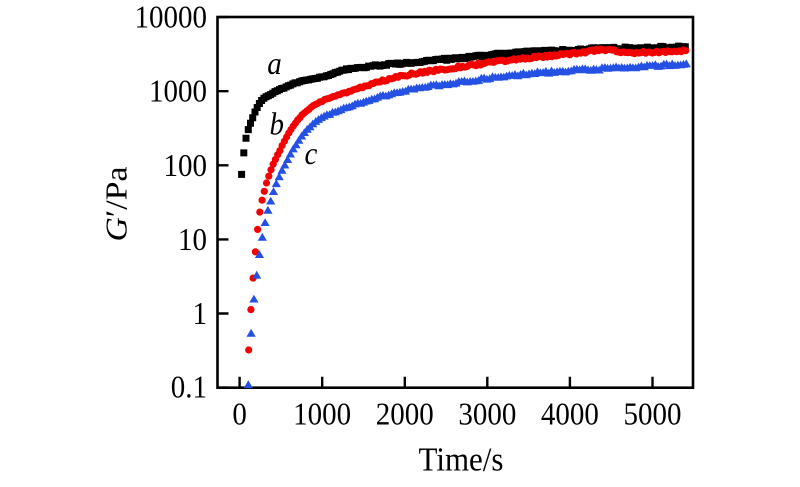 The height and width of the screenshot is (487, 800). I want to click on svg-text: b, so click(276, 124).